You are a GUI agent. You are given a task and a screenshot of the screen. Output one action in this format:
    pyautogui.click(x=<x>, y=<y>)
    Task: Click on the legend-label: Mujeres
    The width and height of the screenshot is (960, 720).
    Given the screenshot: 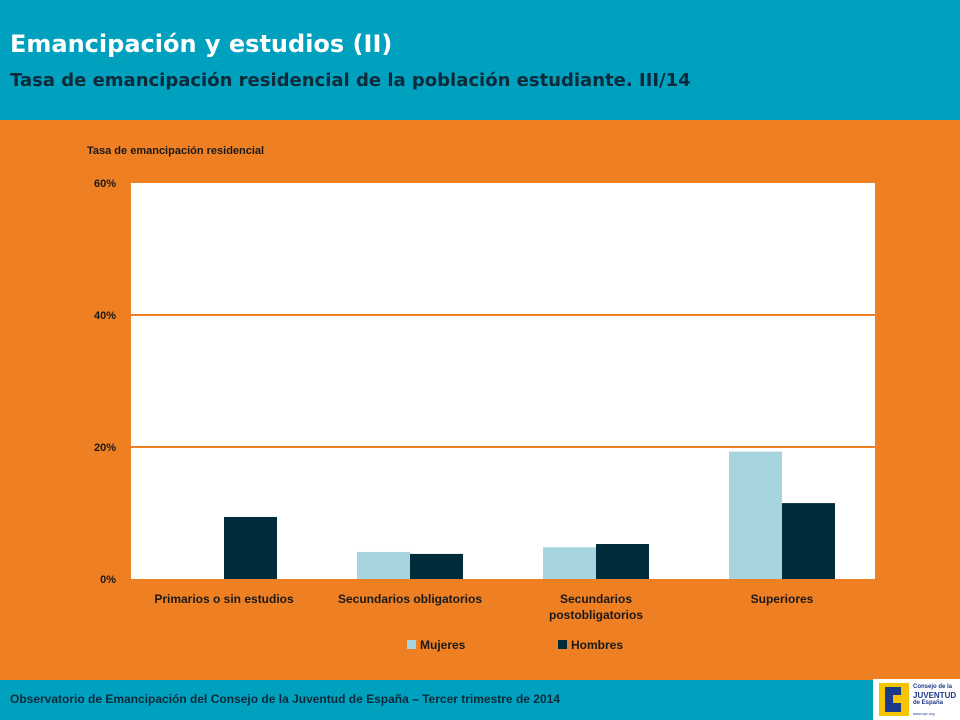 What is the action you would take?
    pyautogui.click(x=443, y=645)
    